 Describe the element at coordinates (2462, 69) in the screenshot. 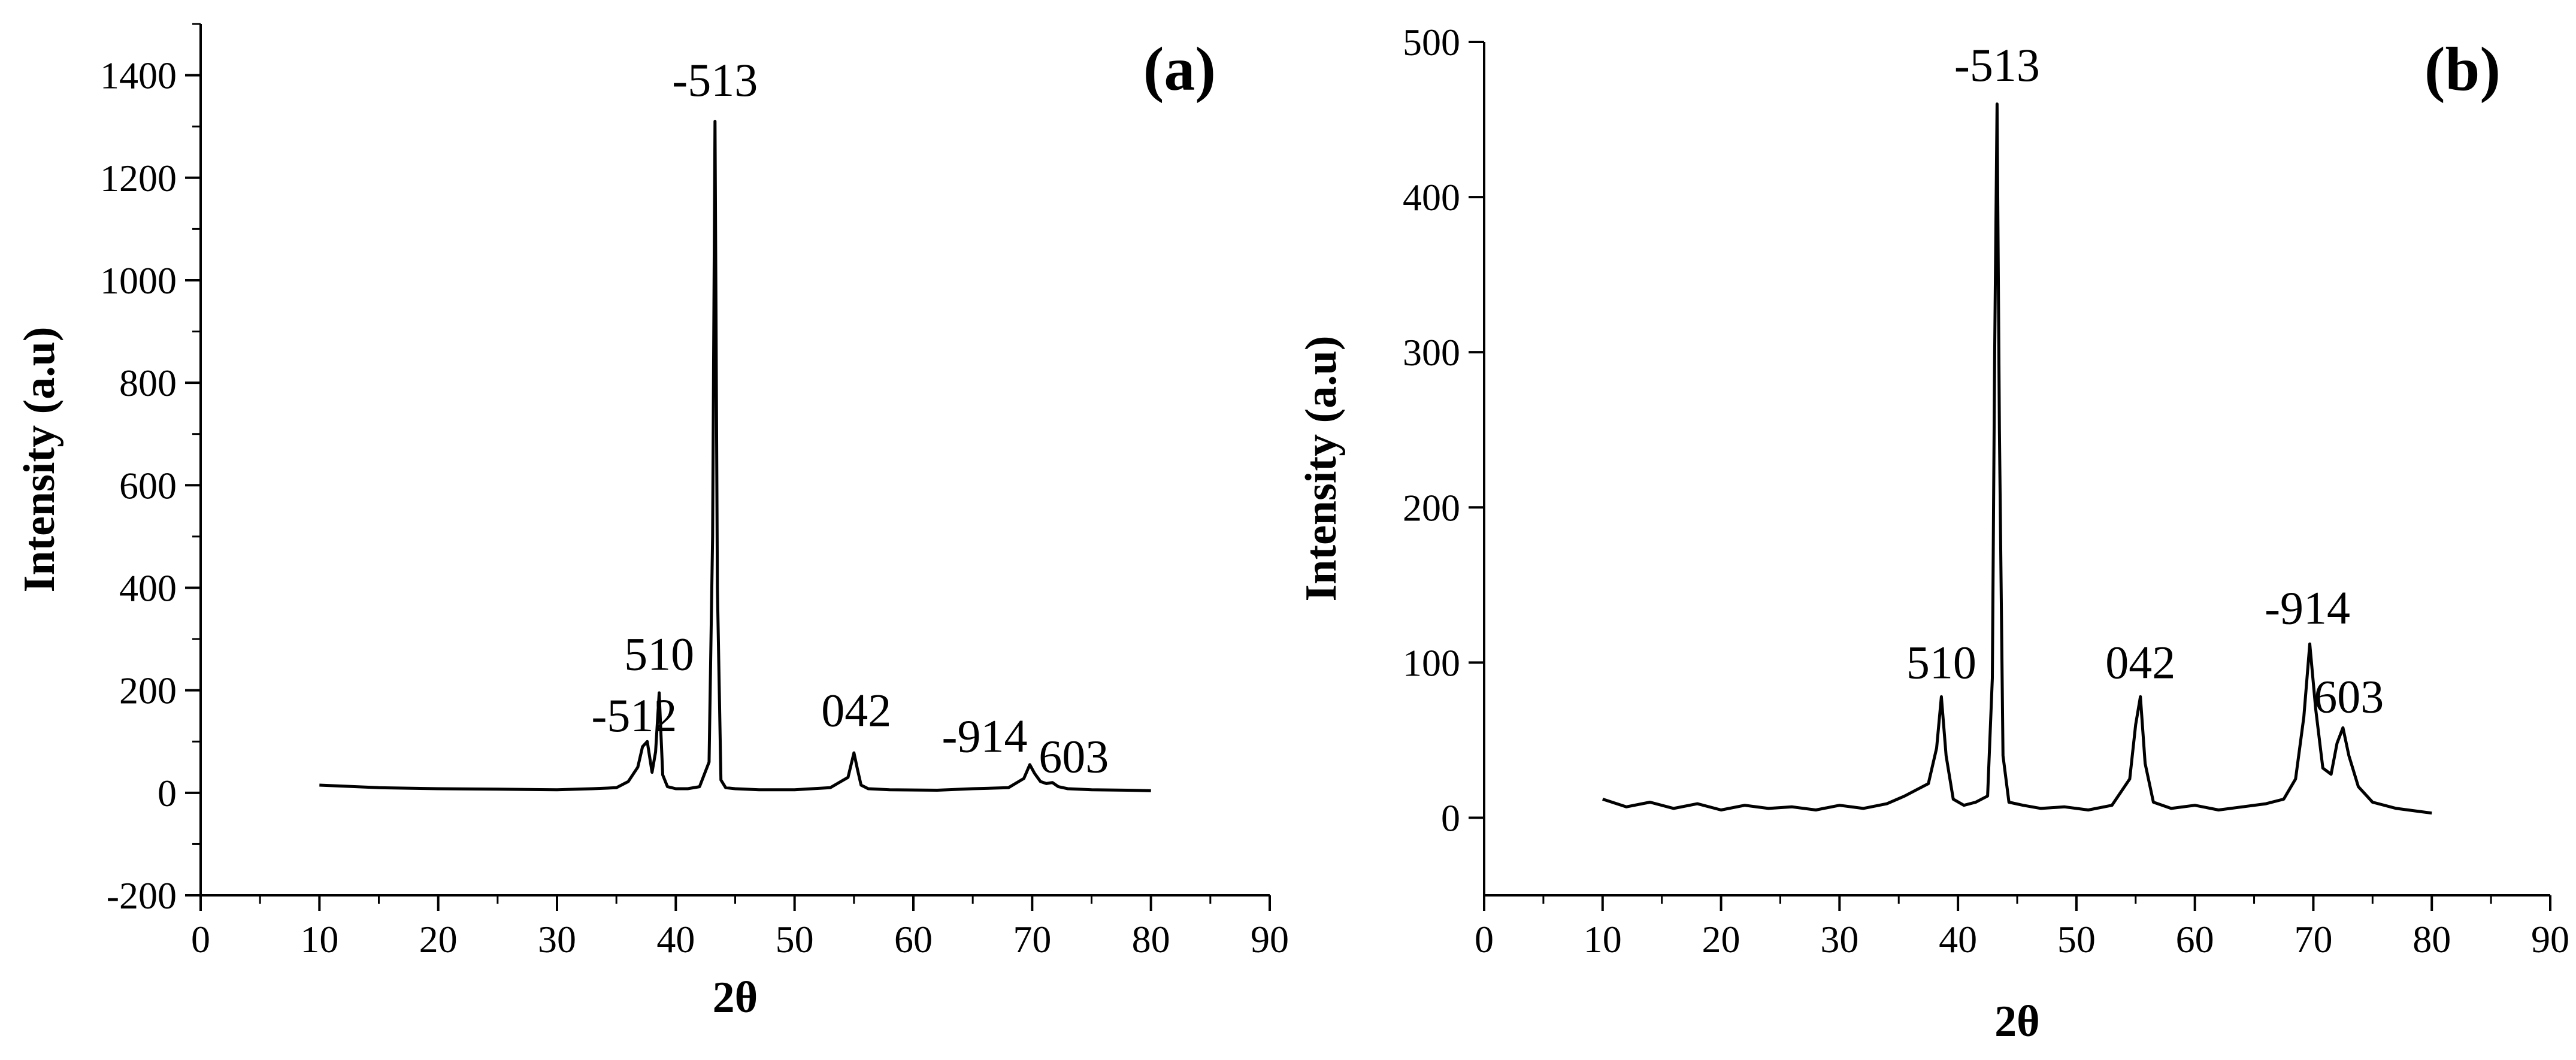

I see `panel-label: (b)` at that location.